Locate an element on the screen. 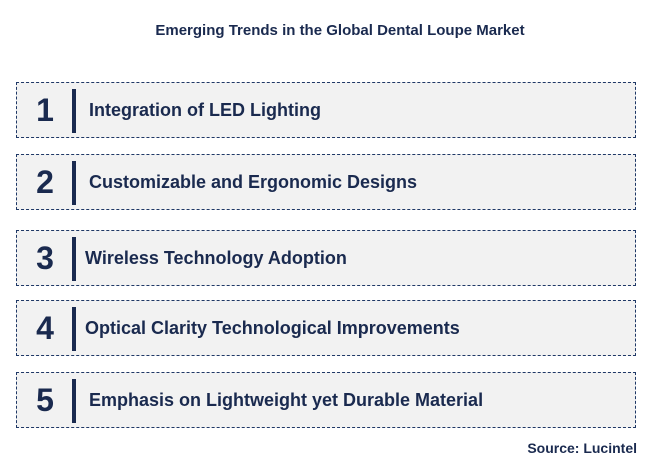  trend-label: Wireless Technology Adoption is located at coordinates (216, 257).